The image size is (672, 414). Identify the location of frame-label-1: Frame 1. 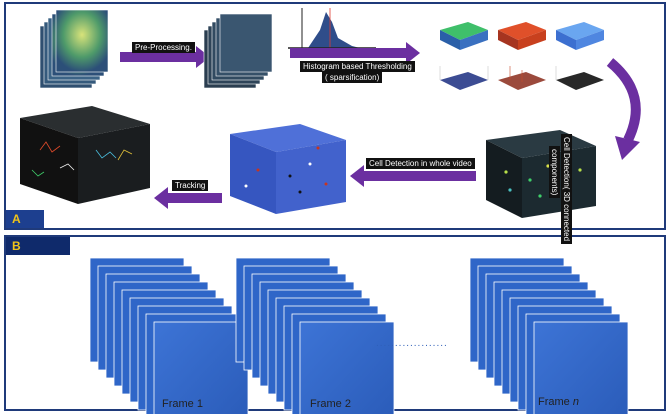
(182, 404).